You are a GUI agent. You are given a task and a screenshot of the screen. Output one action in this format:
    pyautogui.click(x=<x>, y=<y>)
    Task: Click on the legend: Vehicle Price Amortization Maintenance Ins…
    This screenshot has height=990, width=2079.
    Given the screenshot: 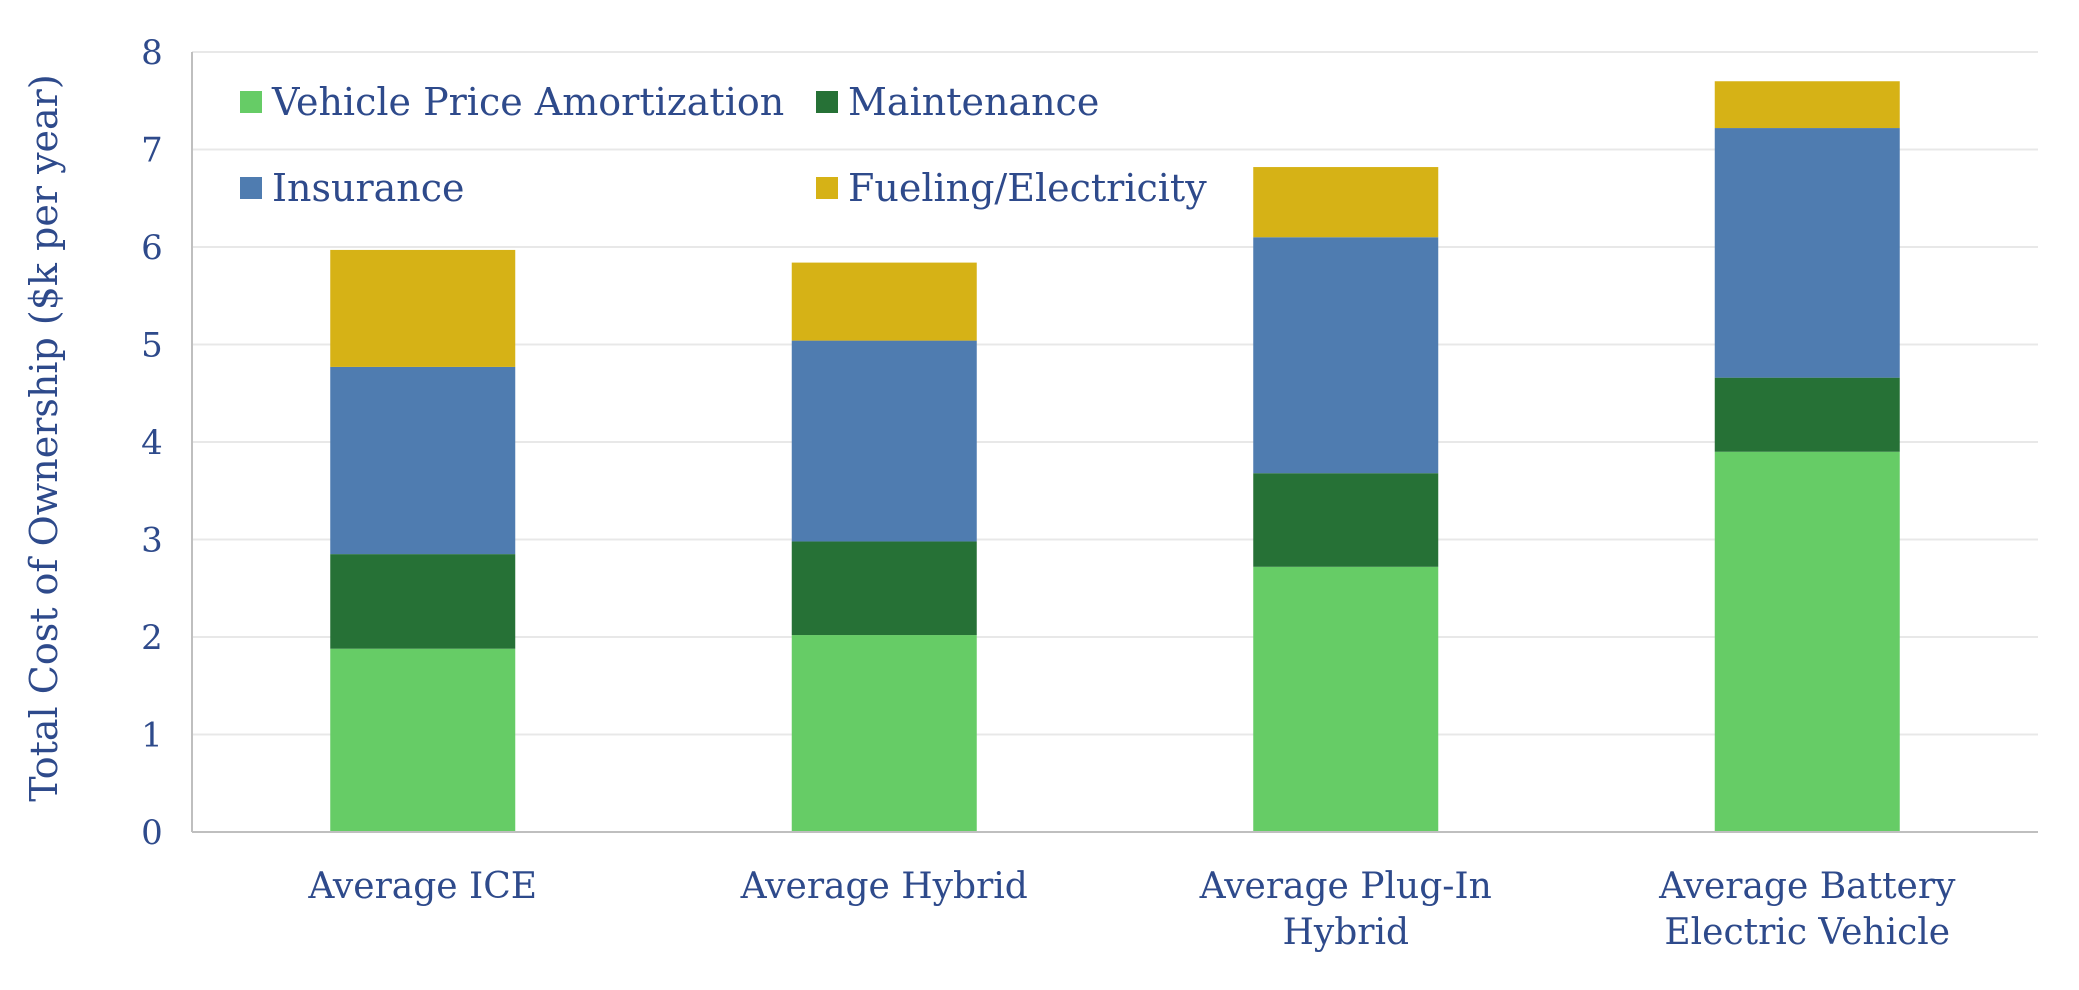 What is the action you would take?
    pyautogui.click(x=723, y=145)
    